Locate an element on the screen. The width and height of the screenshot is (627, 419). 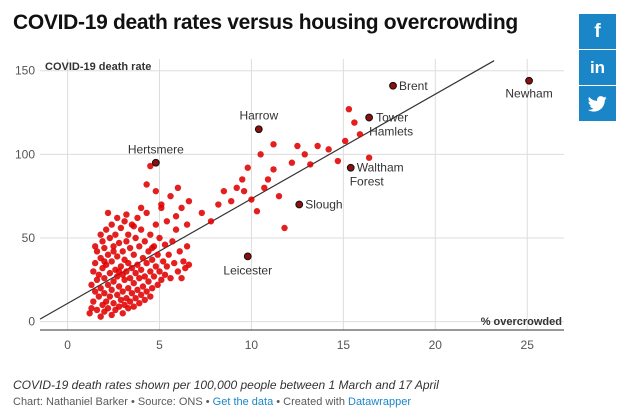
datawrapper-link: Datawrapper is located at coordinates (379, 402).